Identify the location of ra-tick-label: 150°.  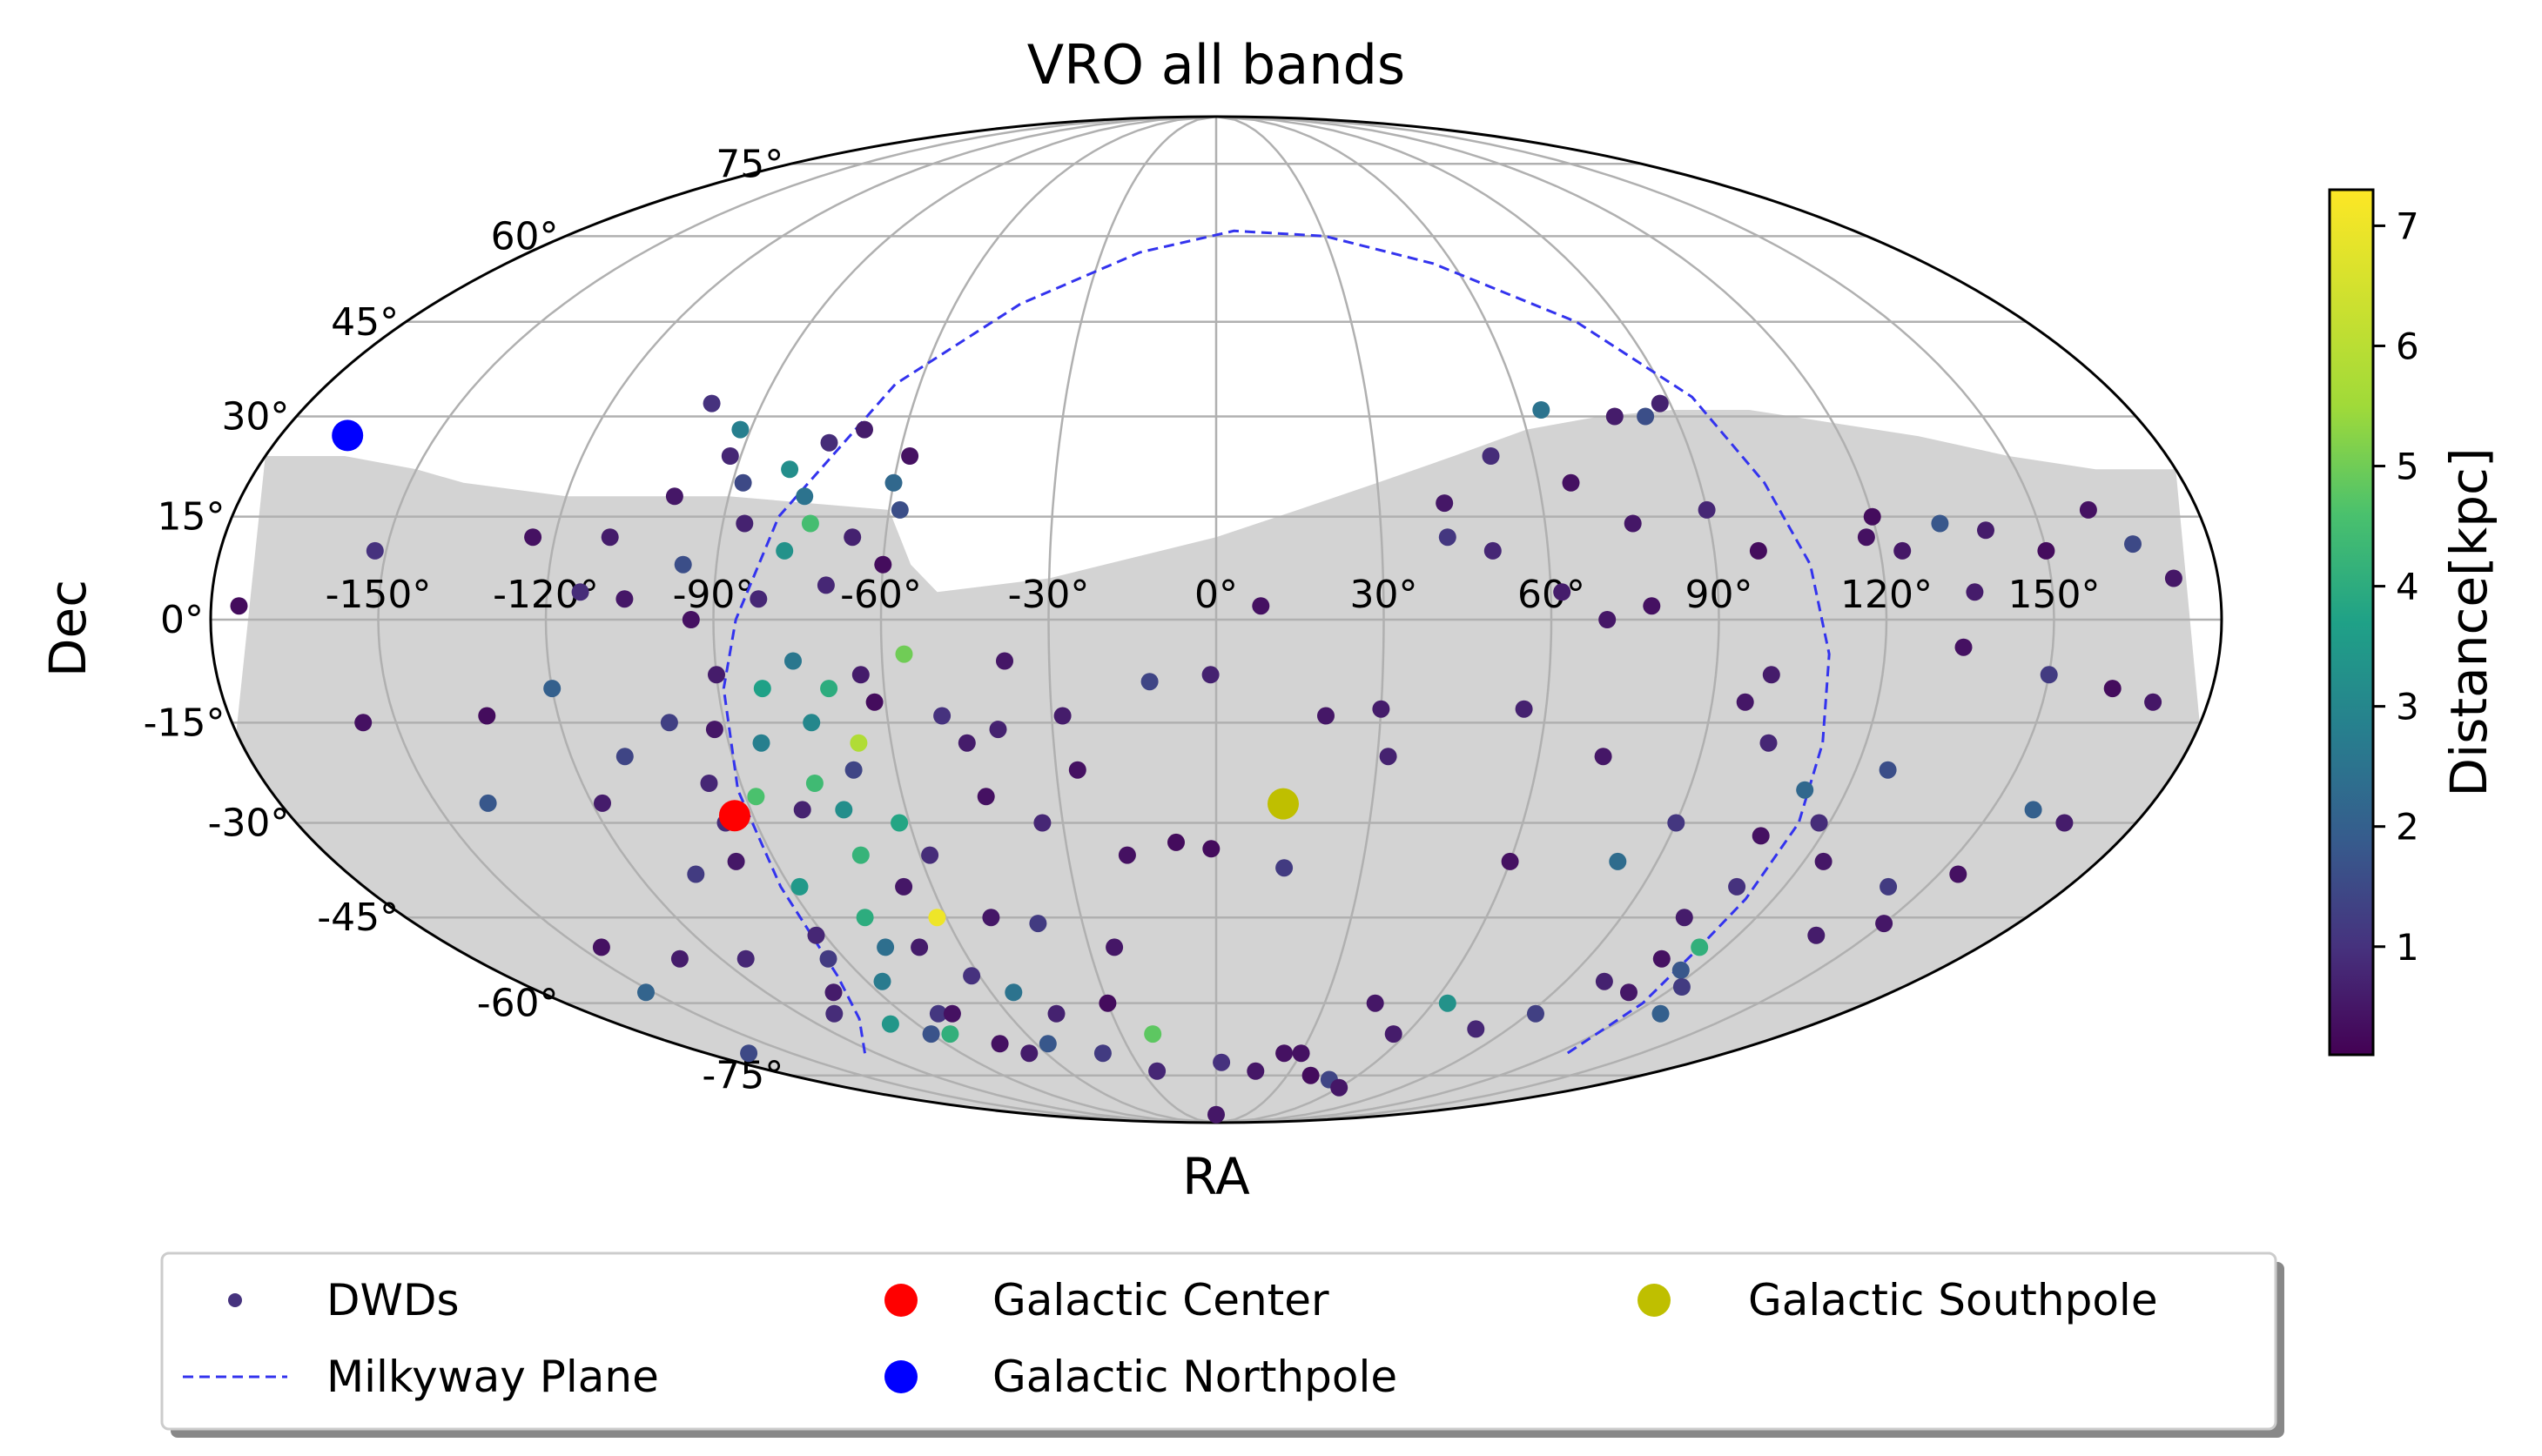
(2054, 595).